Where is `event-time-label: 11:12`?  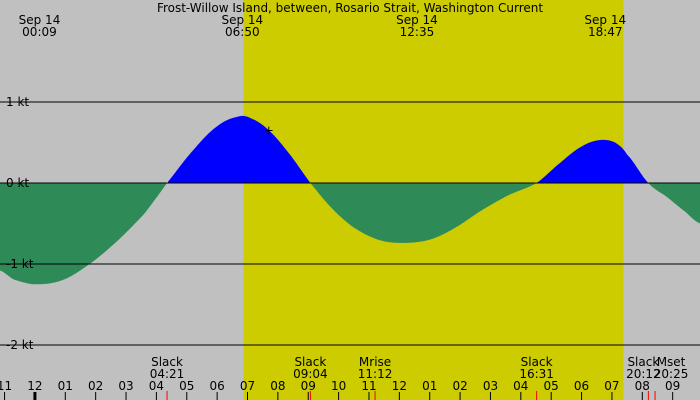
event-time-label: 11:12 is located at coordinates (375, 374).